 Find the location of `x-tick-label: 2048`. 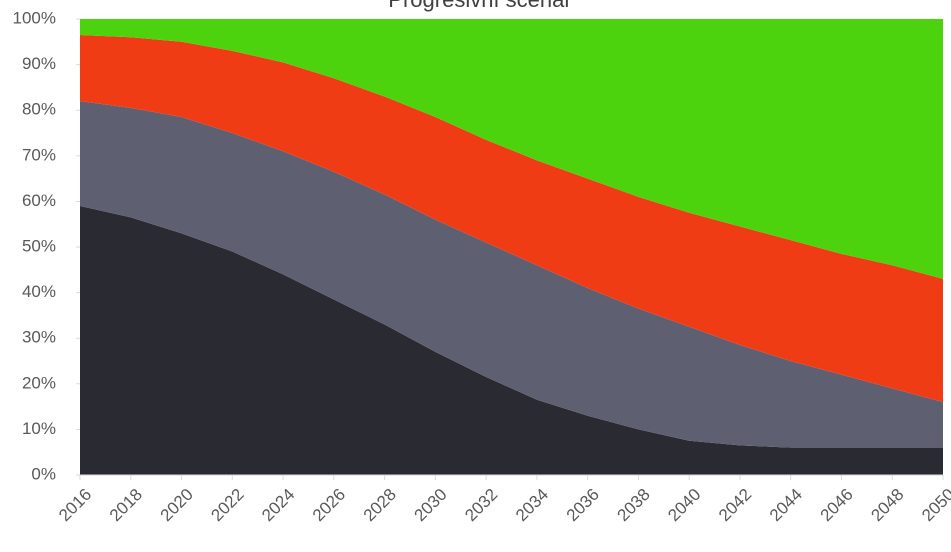

x-tick-label: 2048 is located at coordinates (887, 505).